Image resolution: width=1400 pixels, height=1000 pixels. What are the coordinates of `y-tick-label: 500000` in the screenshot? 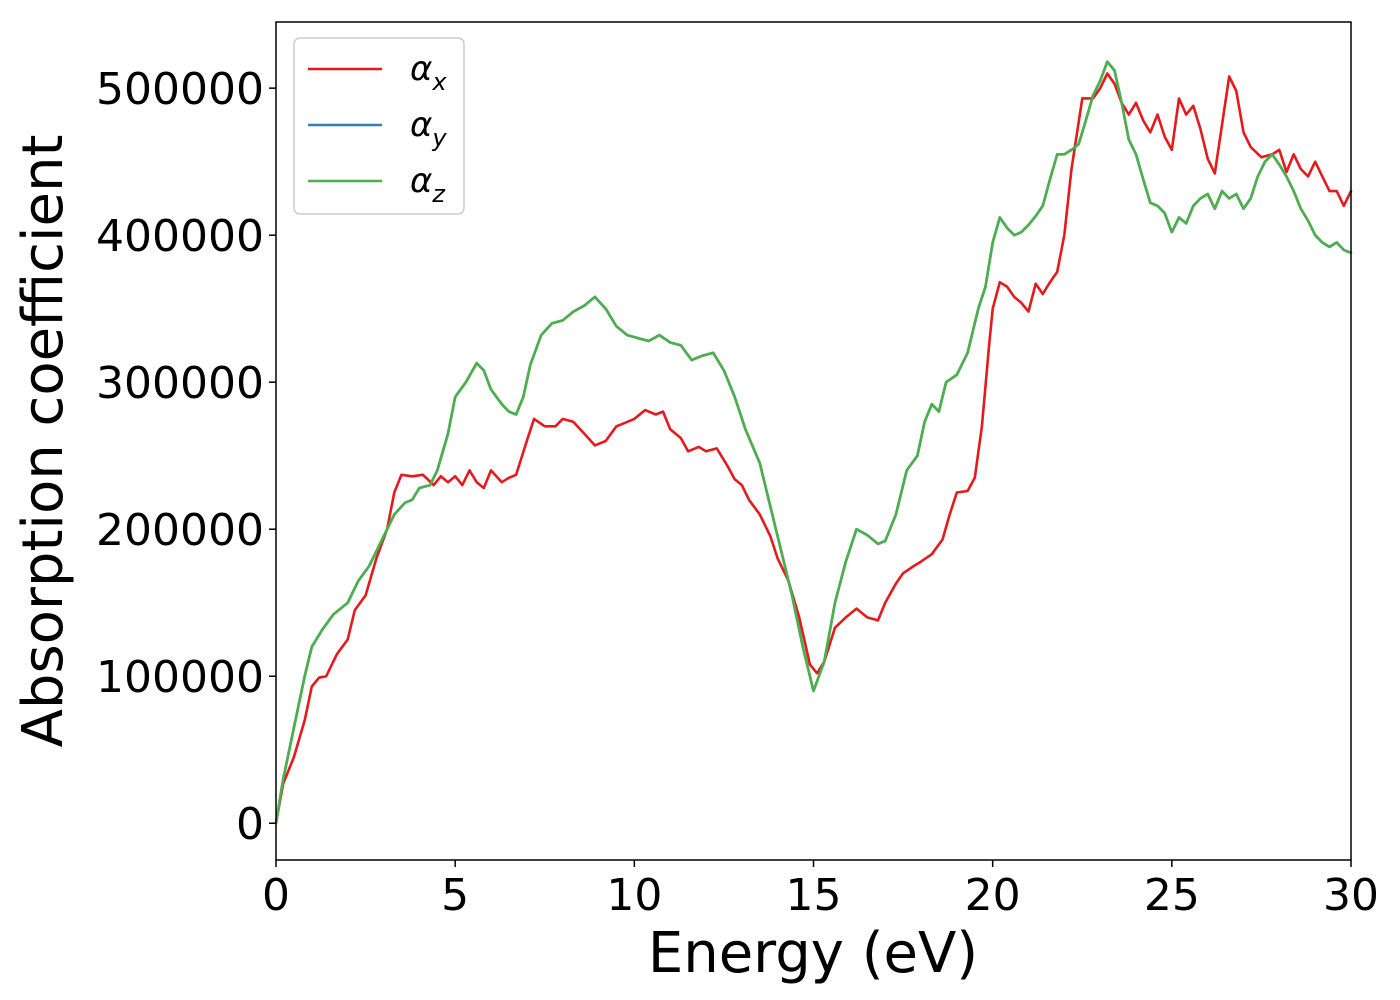 It's located at (180, 89).